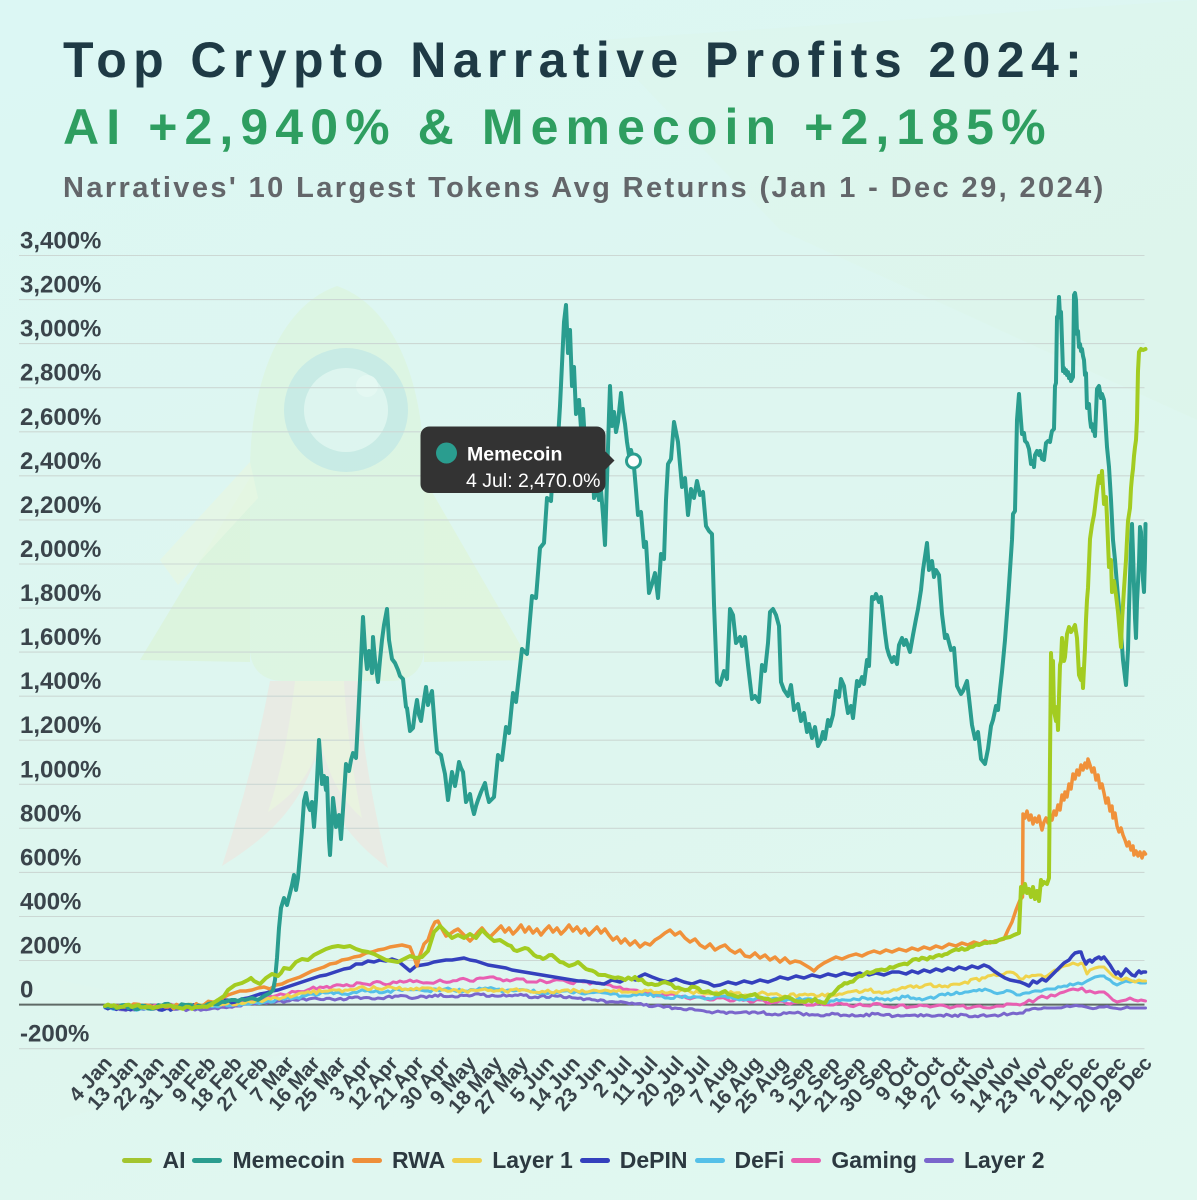 This screenshot has height=1200, width=1197. What do you see at coordinates (60, 241) in the screenshot?
I see `svg-text: 3,400%` at bounding box center [60, 241].